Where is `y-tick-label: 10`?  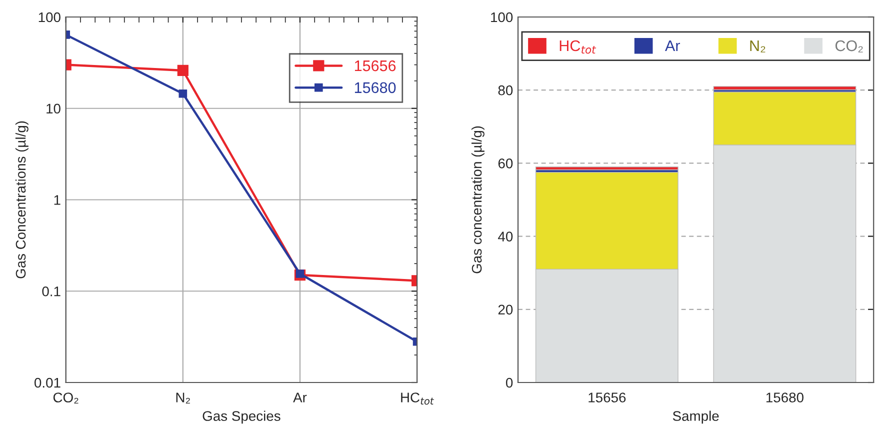 y-tick-label: 10 is located at coordinates (53, 109).